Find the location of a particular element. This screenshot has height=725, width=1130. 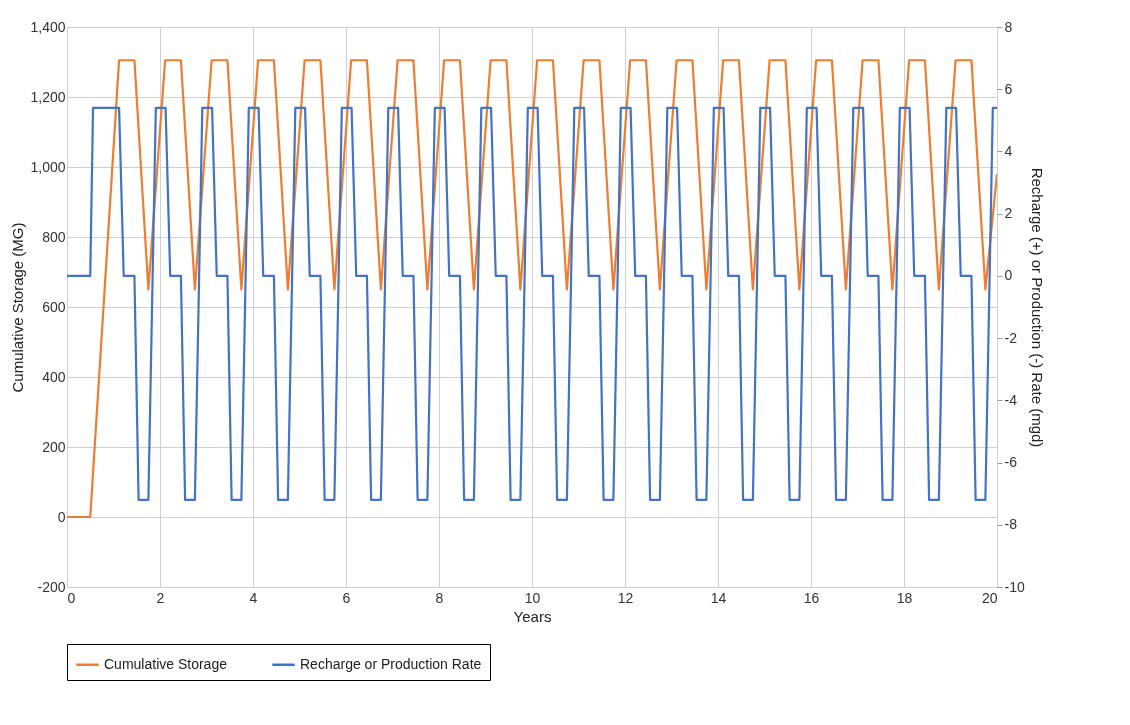

x-tick-label: 6 is located at coordinates (346, 597).